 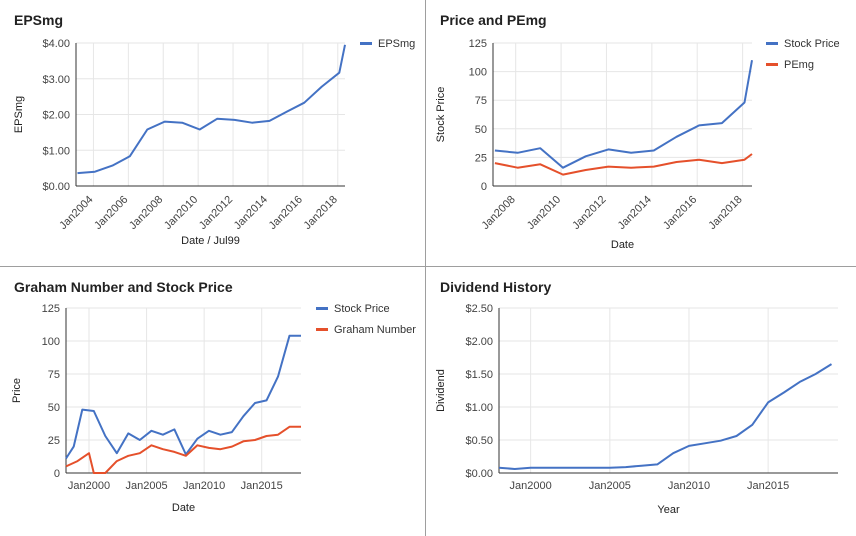 What do you see at coordinates (39, 20) in the screenshot?
I see `chart-title: EPSmg` at bounding box center [39, 20].